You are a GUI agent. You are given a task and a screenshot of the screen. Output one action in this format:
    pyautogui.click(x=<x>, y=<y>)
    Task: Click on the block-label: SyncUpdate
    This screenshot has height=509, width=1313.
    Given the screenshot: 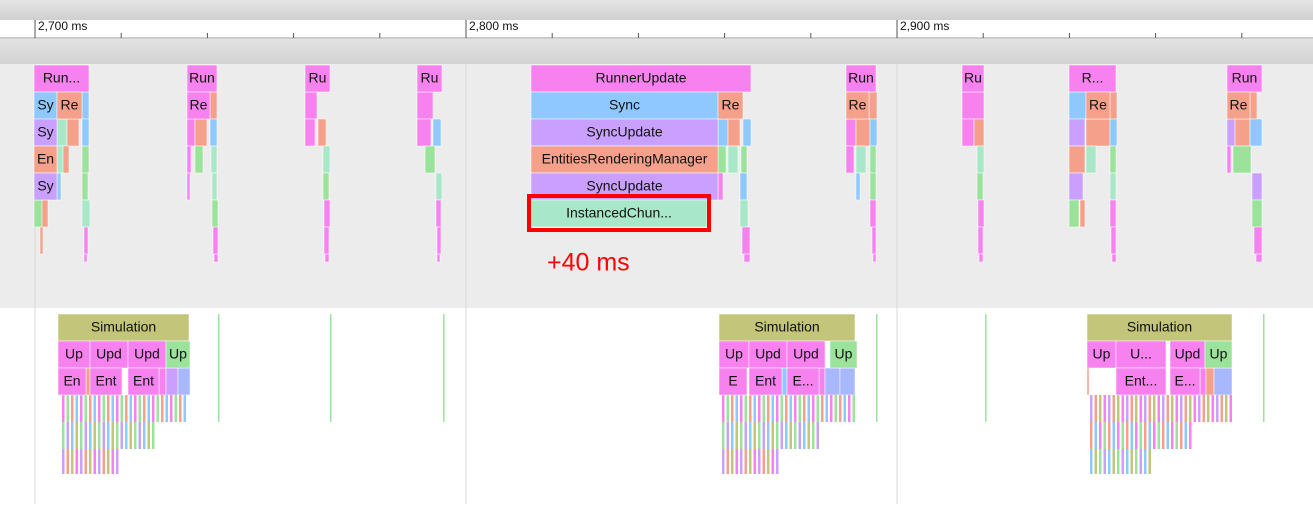 What is the action you would take?
    pyautogui.click(x=624, y=186)
    